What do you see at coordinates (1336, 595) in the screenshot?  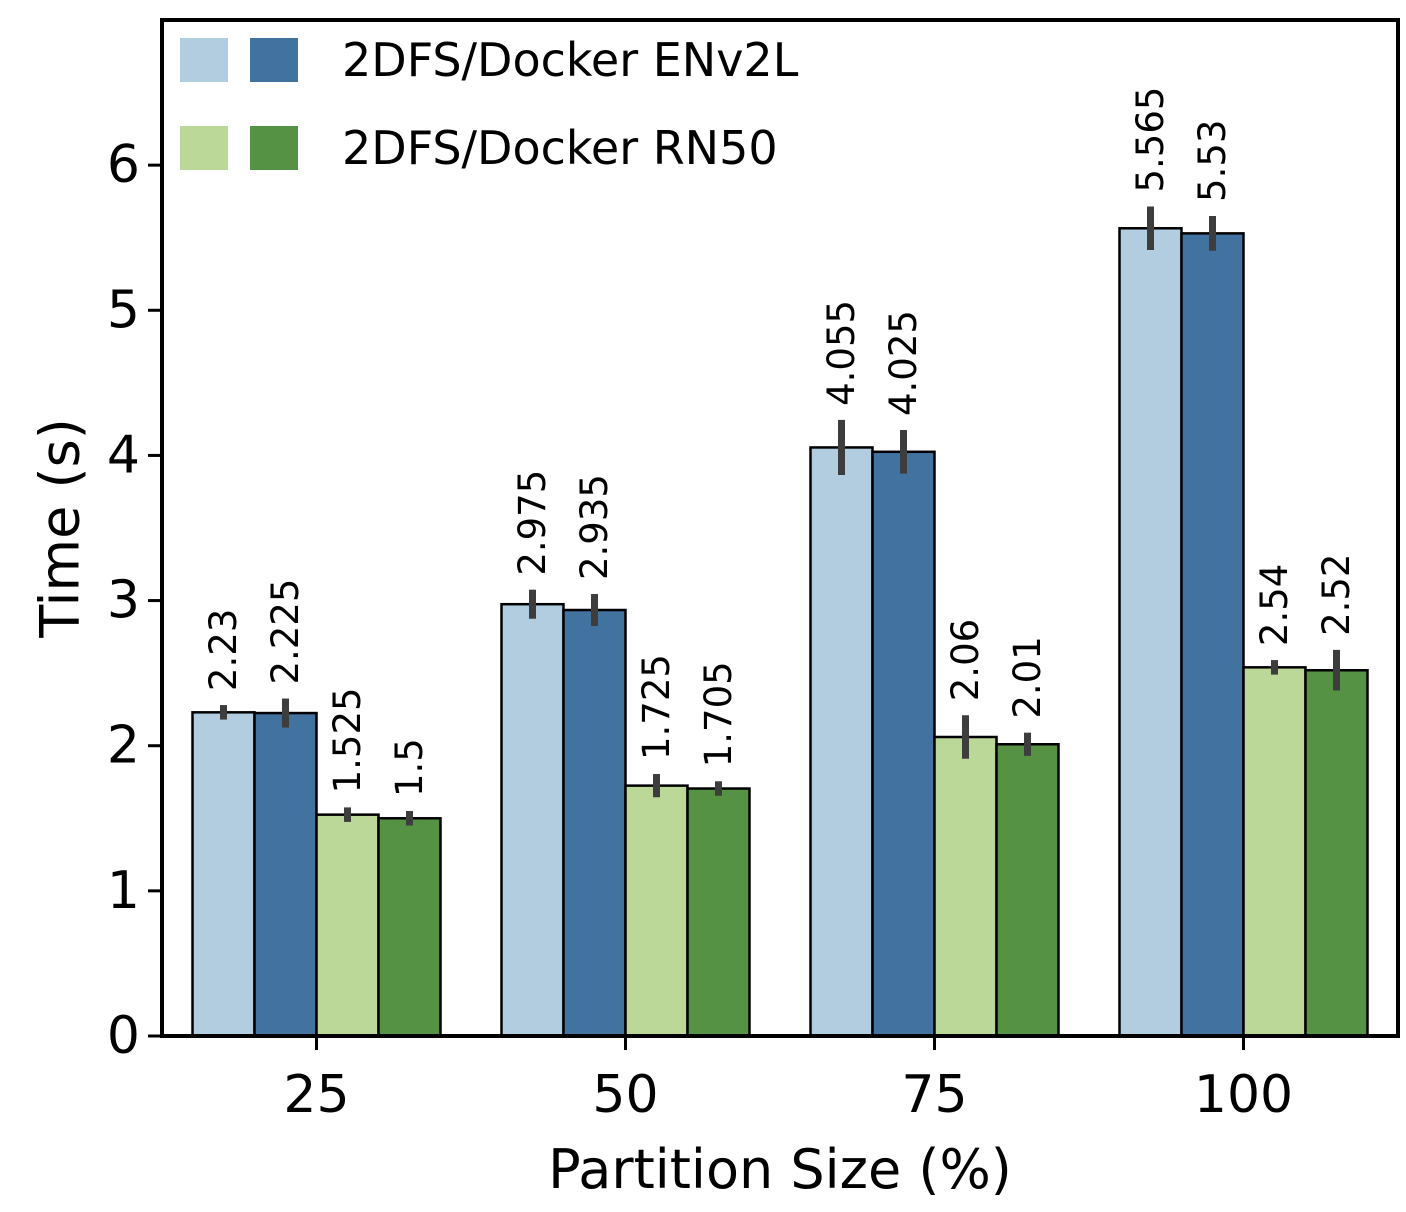 I see `bar-value-label: 2.52` at bounding box center [1336, 595].